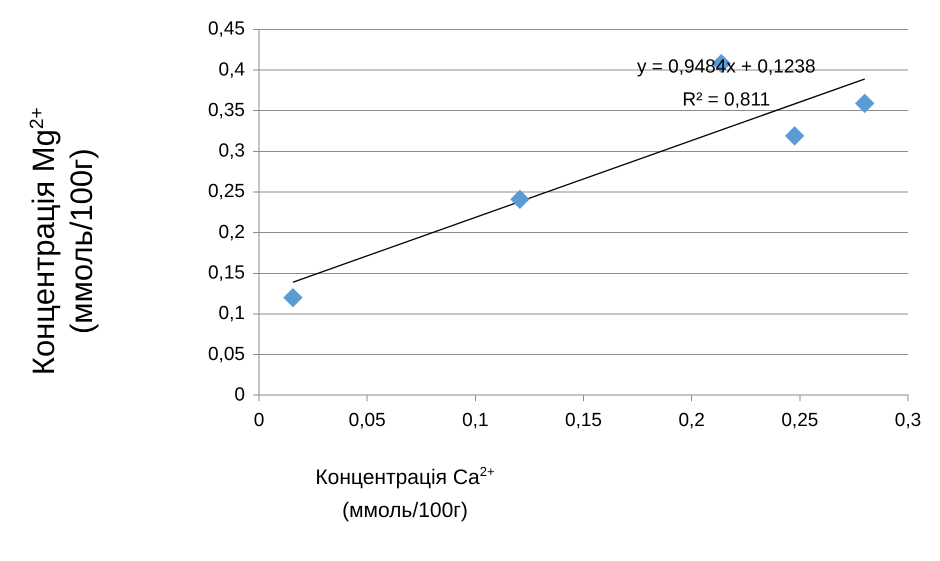 The width and height of the screenshot is (940, 561). I want to click on x-tick-label: 0,05, so click(367, 420).